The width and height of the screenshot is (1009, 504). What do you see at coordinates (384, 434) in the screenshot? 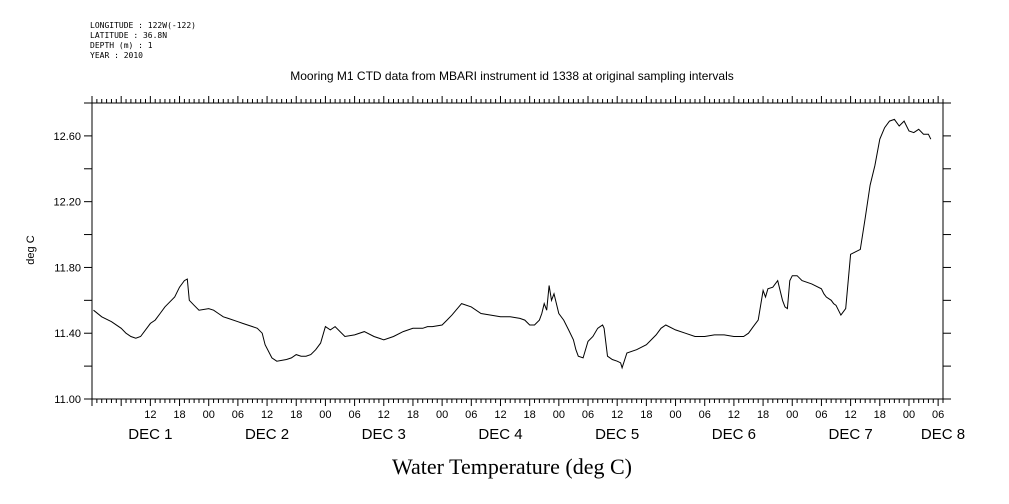
I see `x-day-label: DEC 3` at bounding box center [384, 434].